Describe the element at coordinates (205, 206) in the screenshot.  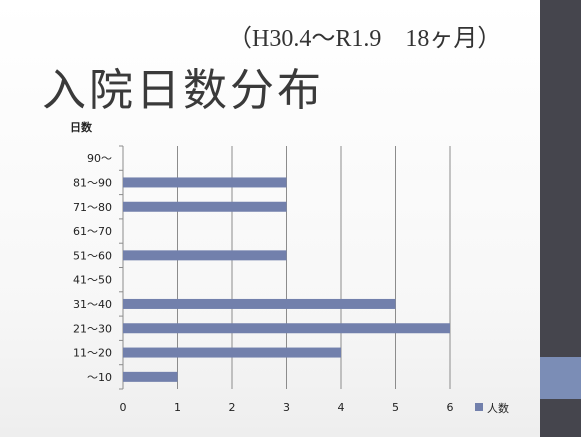
I see `bar-71〜80` at that location.